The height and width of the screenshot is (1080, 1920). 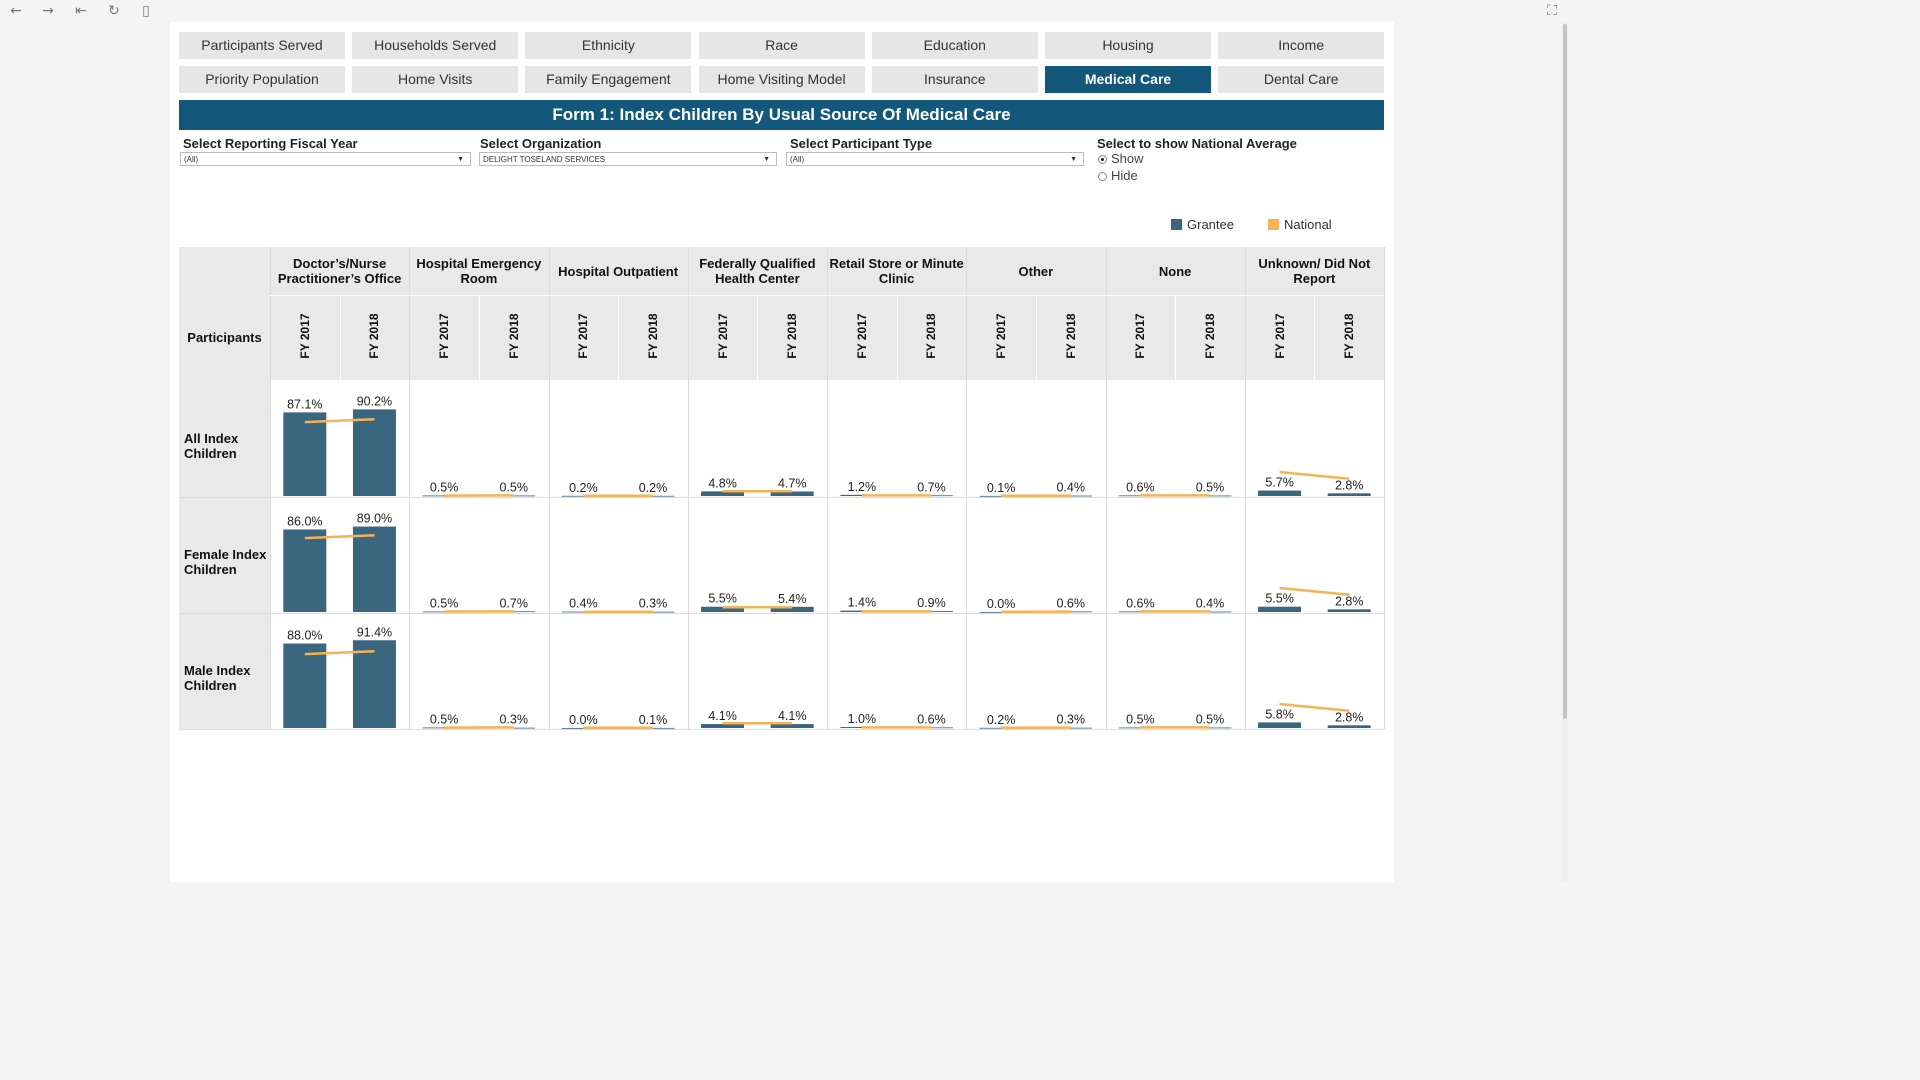 What do you see at coordinates (1349, 601) in the screenshot?
I see `value-label: 2.8%` at bounding box center [1349, 601].